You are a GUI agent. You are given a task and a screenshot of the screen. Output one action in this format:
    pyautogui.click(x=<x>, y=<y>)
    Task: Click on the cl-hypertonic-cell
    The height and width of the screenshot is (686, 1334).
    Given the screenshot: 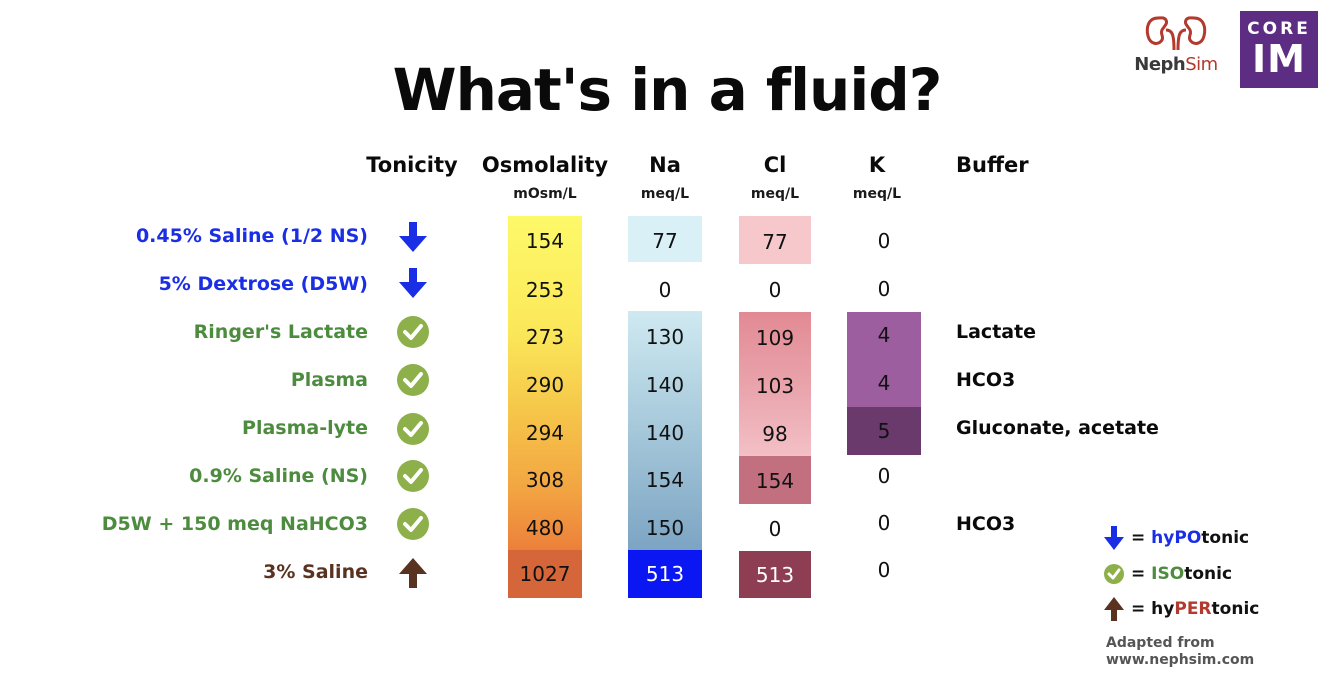 What is the action you would take?
    pyautogui.click(x=775, y=574)
    